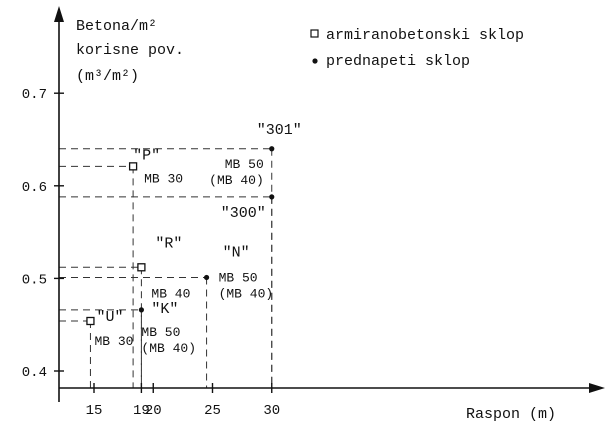 The width and height of the screenshot is (613, 427). What do you see at coordinates (271, 411) in the screenshot?
I see `x-tick-label: 30` at bounding box center [271, 411].